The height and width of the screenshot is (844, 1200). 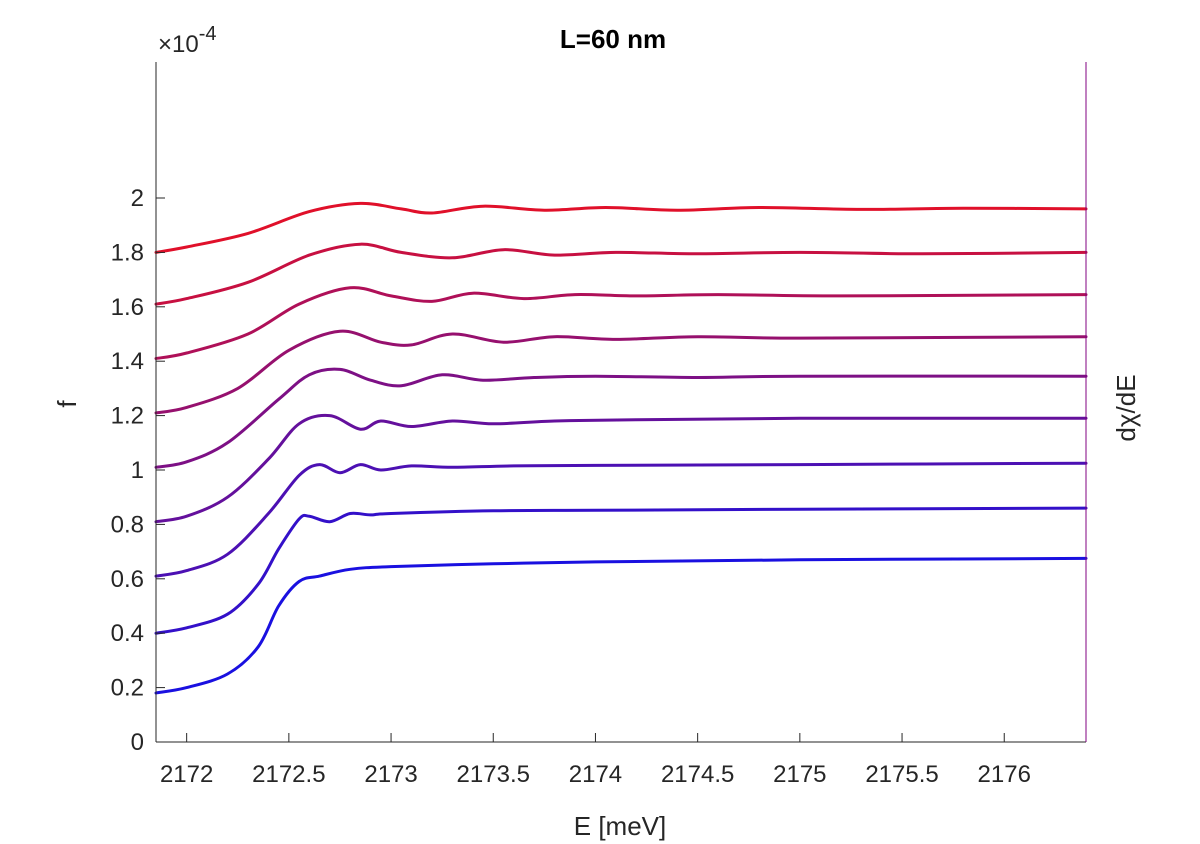 What do you see at coordinates (127, 361) in the screenshot?
I see `y-tick-label: 1.4` at bounding box center [127, 361].